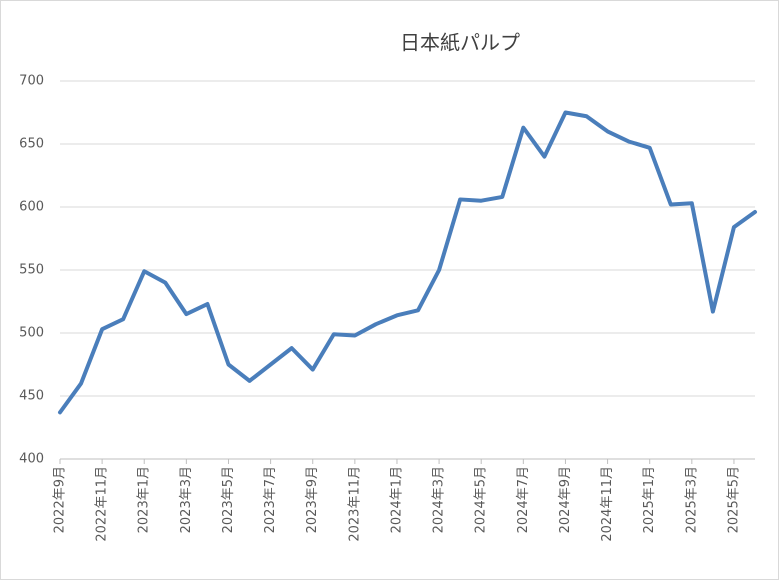  I want to click on x-tick-label: 2024年3月, so click(439, 499).